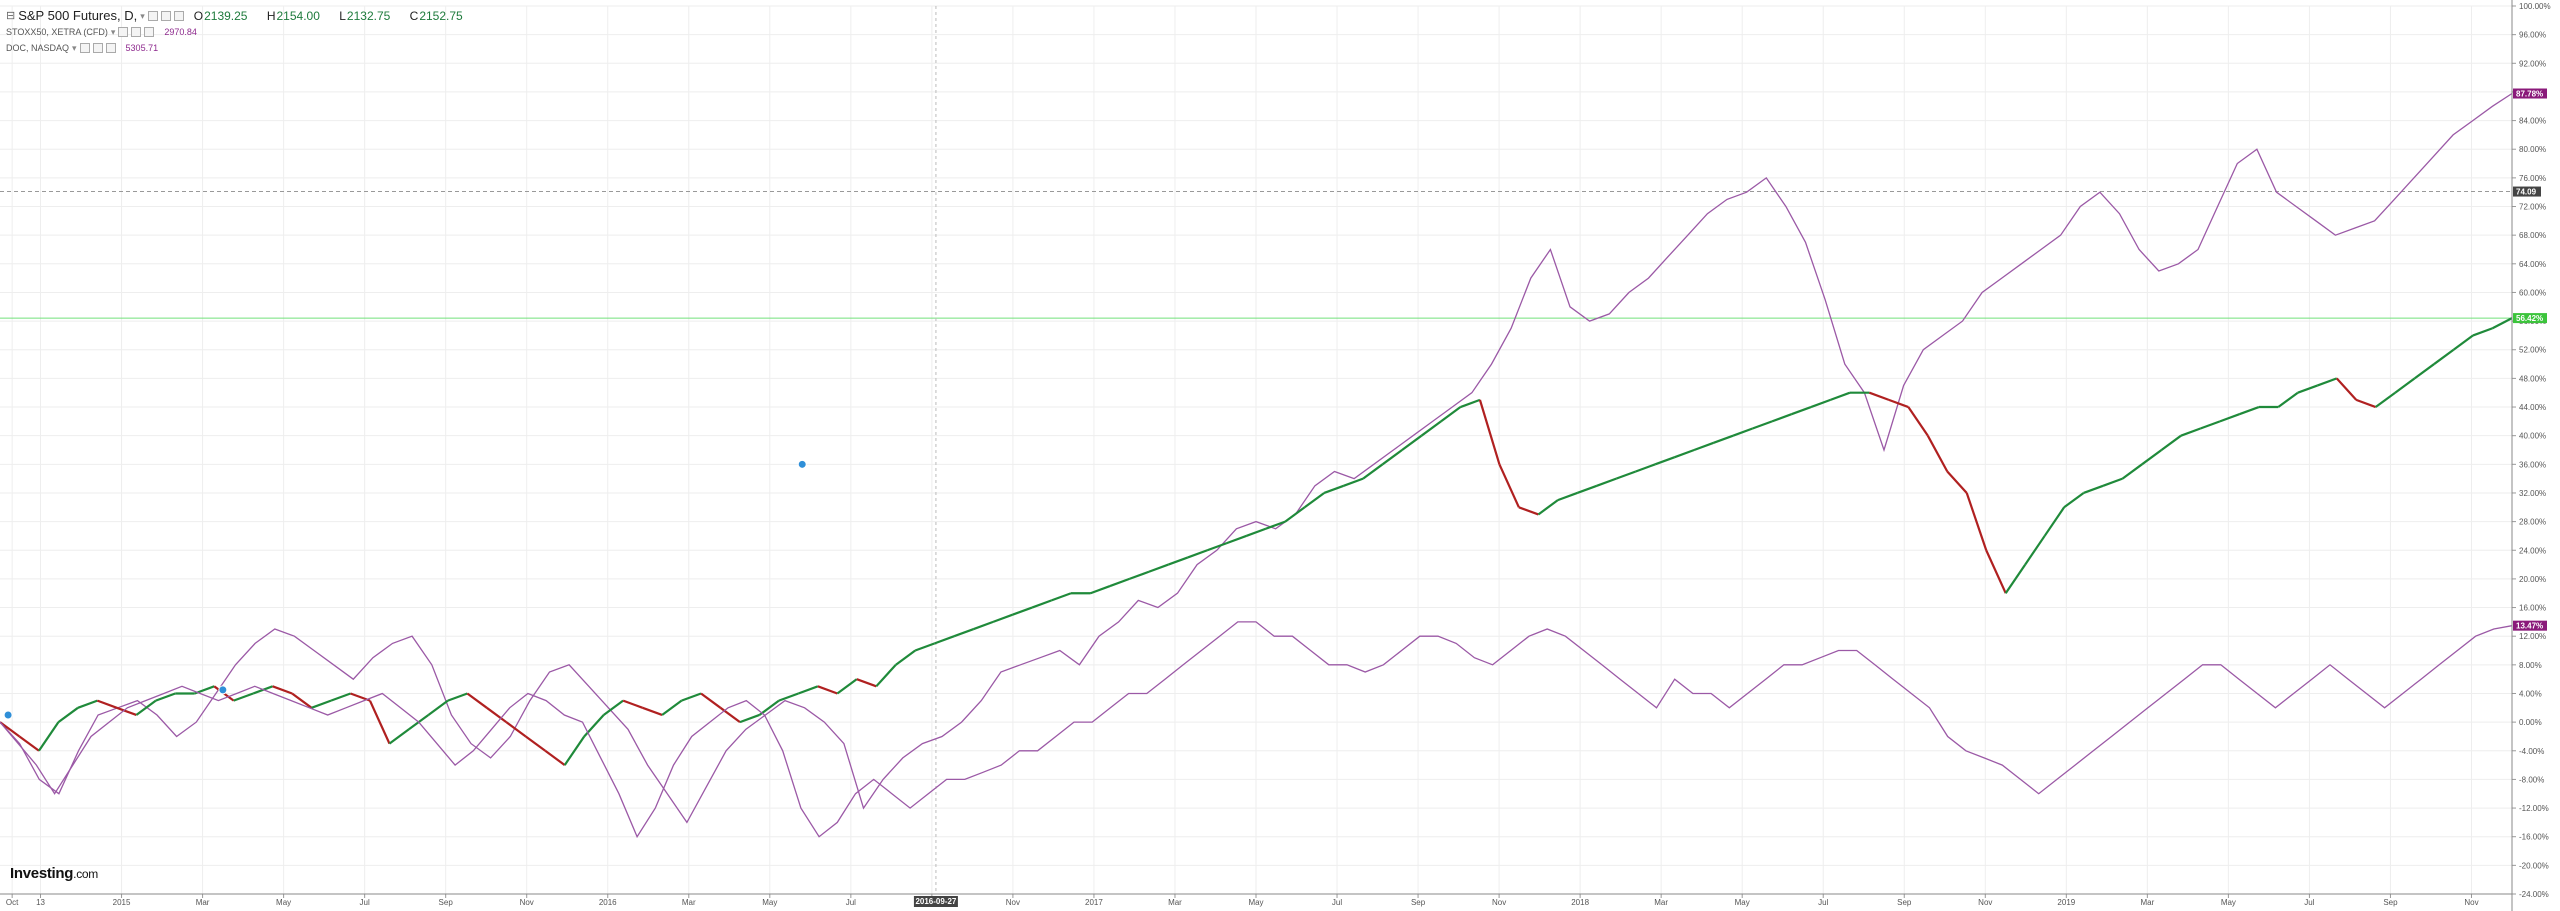 Image resolution: width=2560 pixels, height=911 pixels. I want to click on last-value-tag-label: 87.78%, so click(2529, 94).